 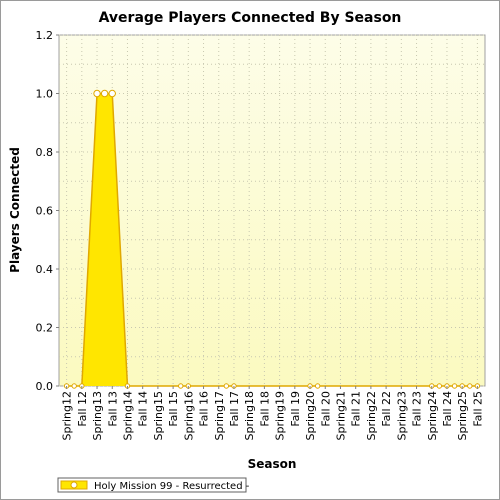 What do you see at coordinates (219, 416) in the screenshot?
I see `x-tick-label: Spring17` at bounding box center [219, 416].